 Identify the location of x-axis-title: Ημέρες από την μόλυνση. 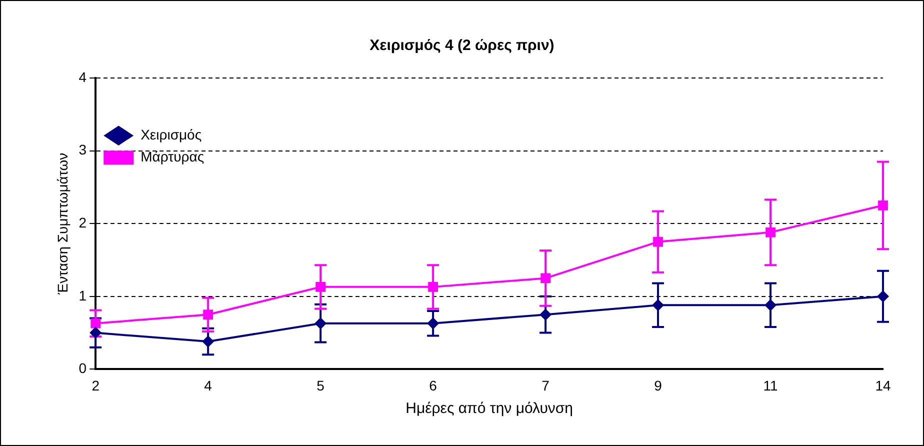
(489, 409).